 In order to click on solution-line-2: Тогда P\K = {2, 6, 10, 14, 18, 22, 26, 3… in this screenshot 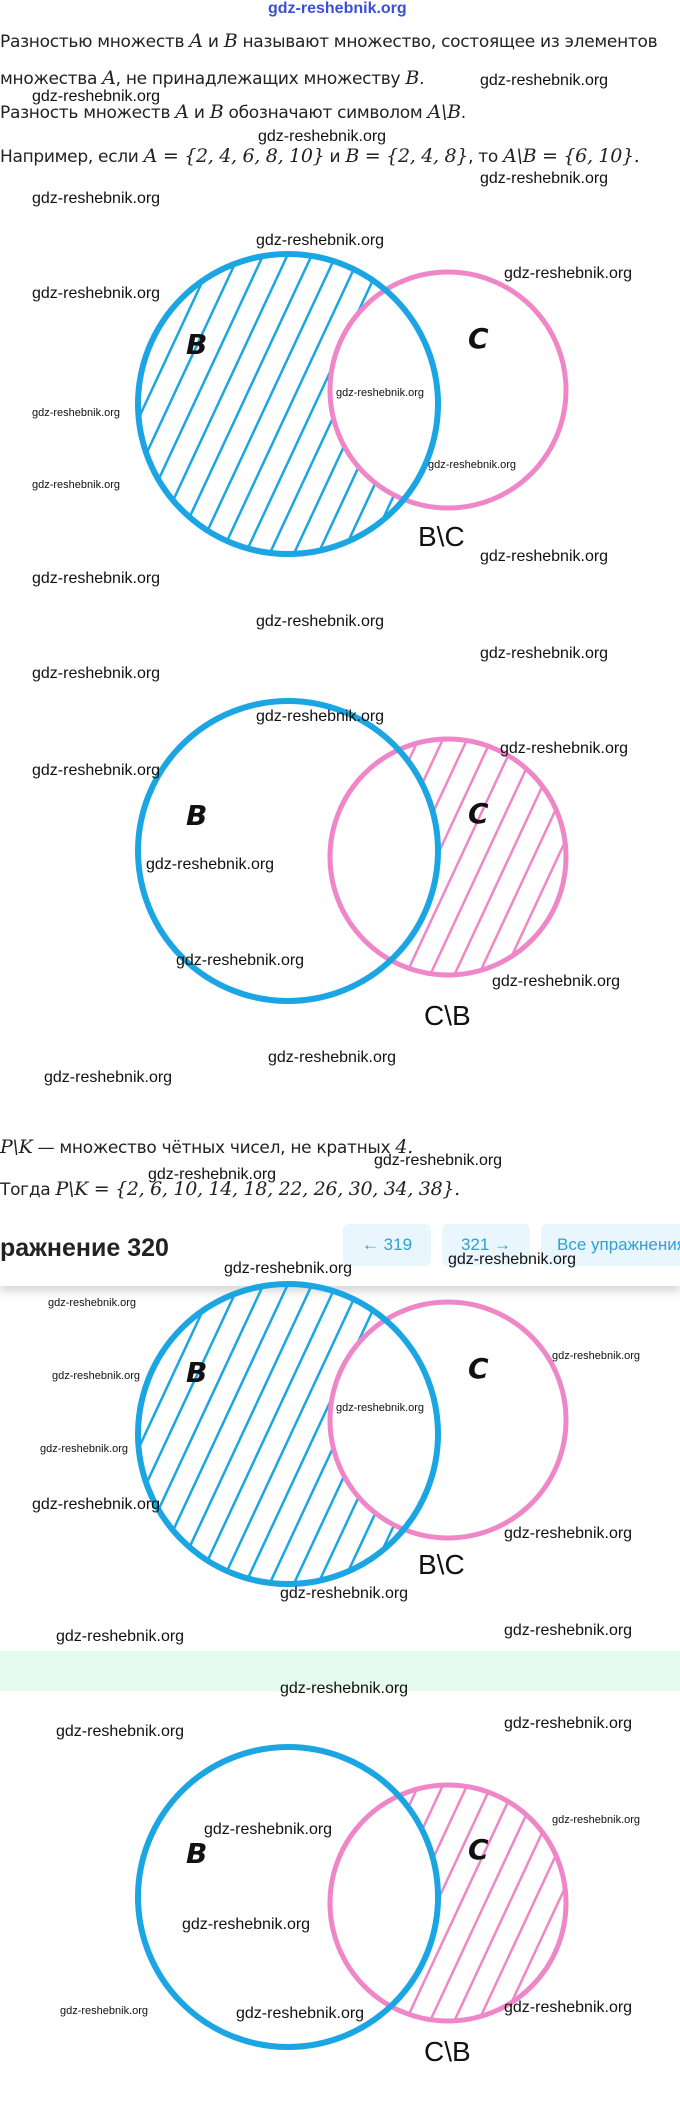, I will do `click(230, 1189)`.